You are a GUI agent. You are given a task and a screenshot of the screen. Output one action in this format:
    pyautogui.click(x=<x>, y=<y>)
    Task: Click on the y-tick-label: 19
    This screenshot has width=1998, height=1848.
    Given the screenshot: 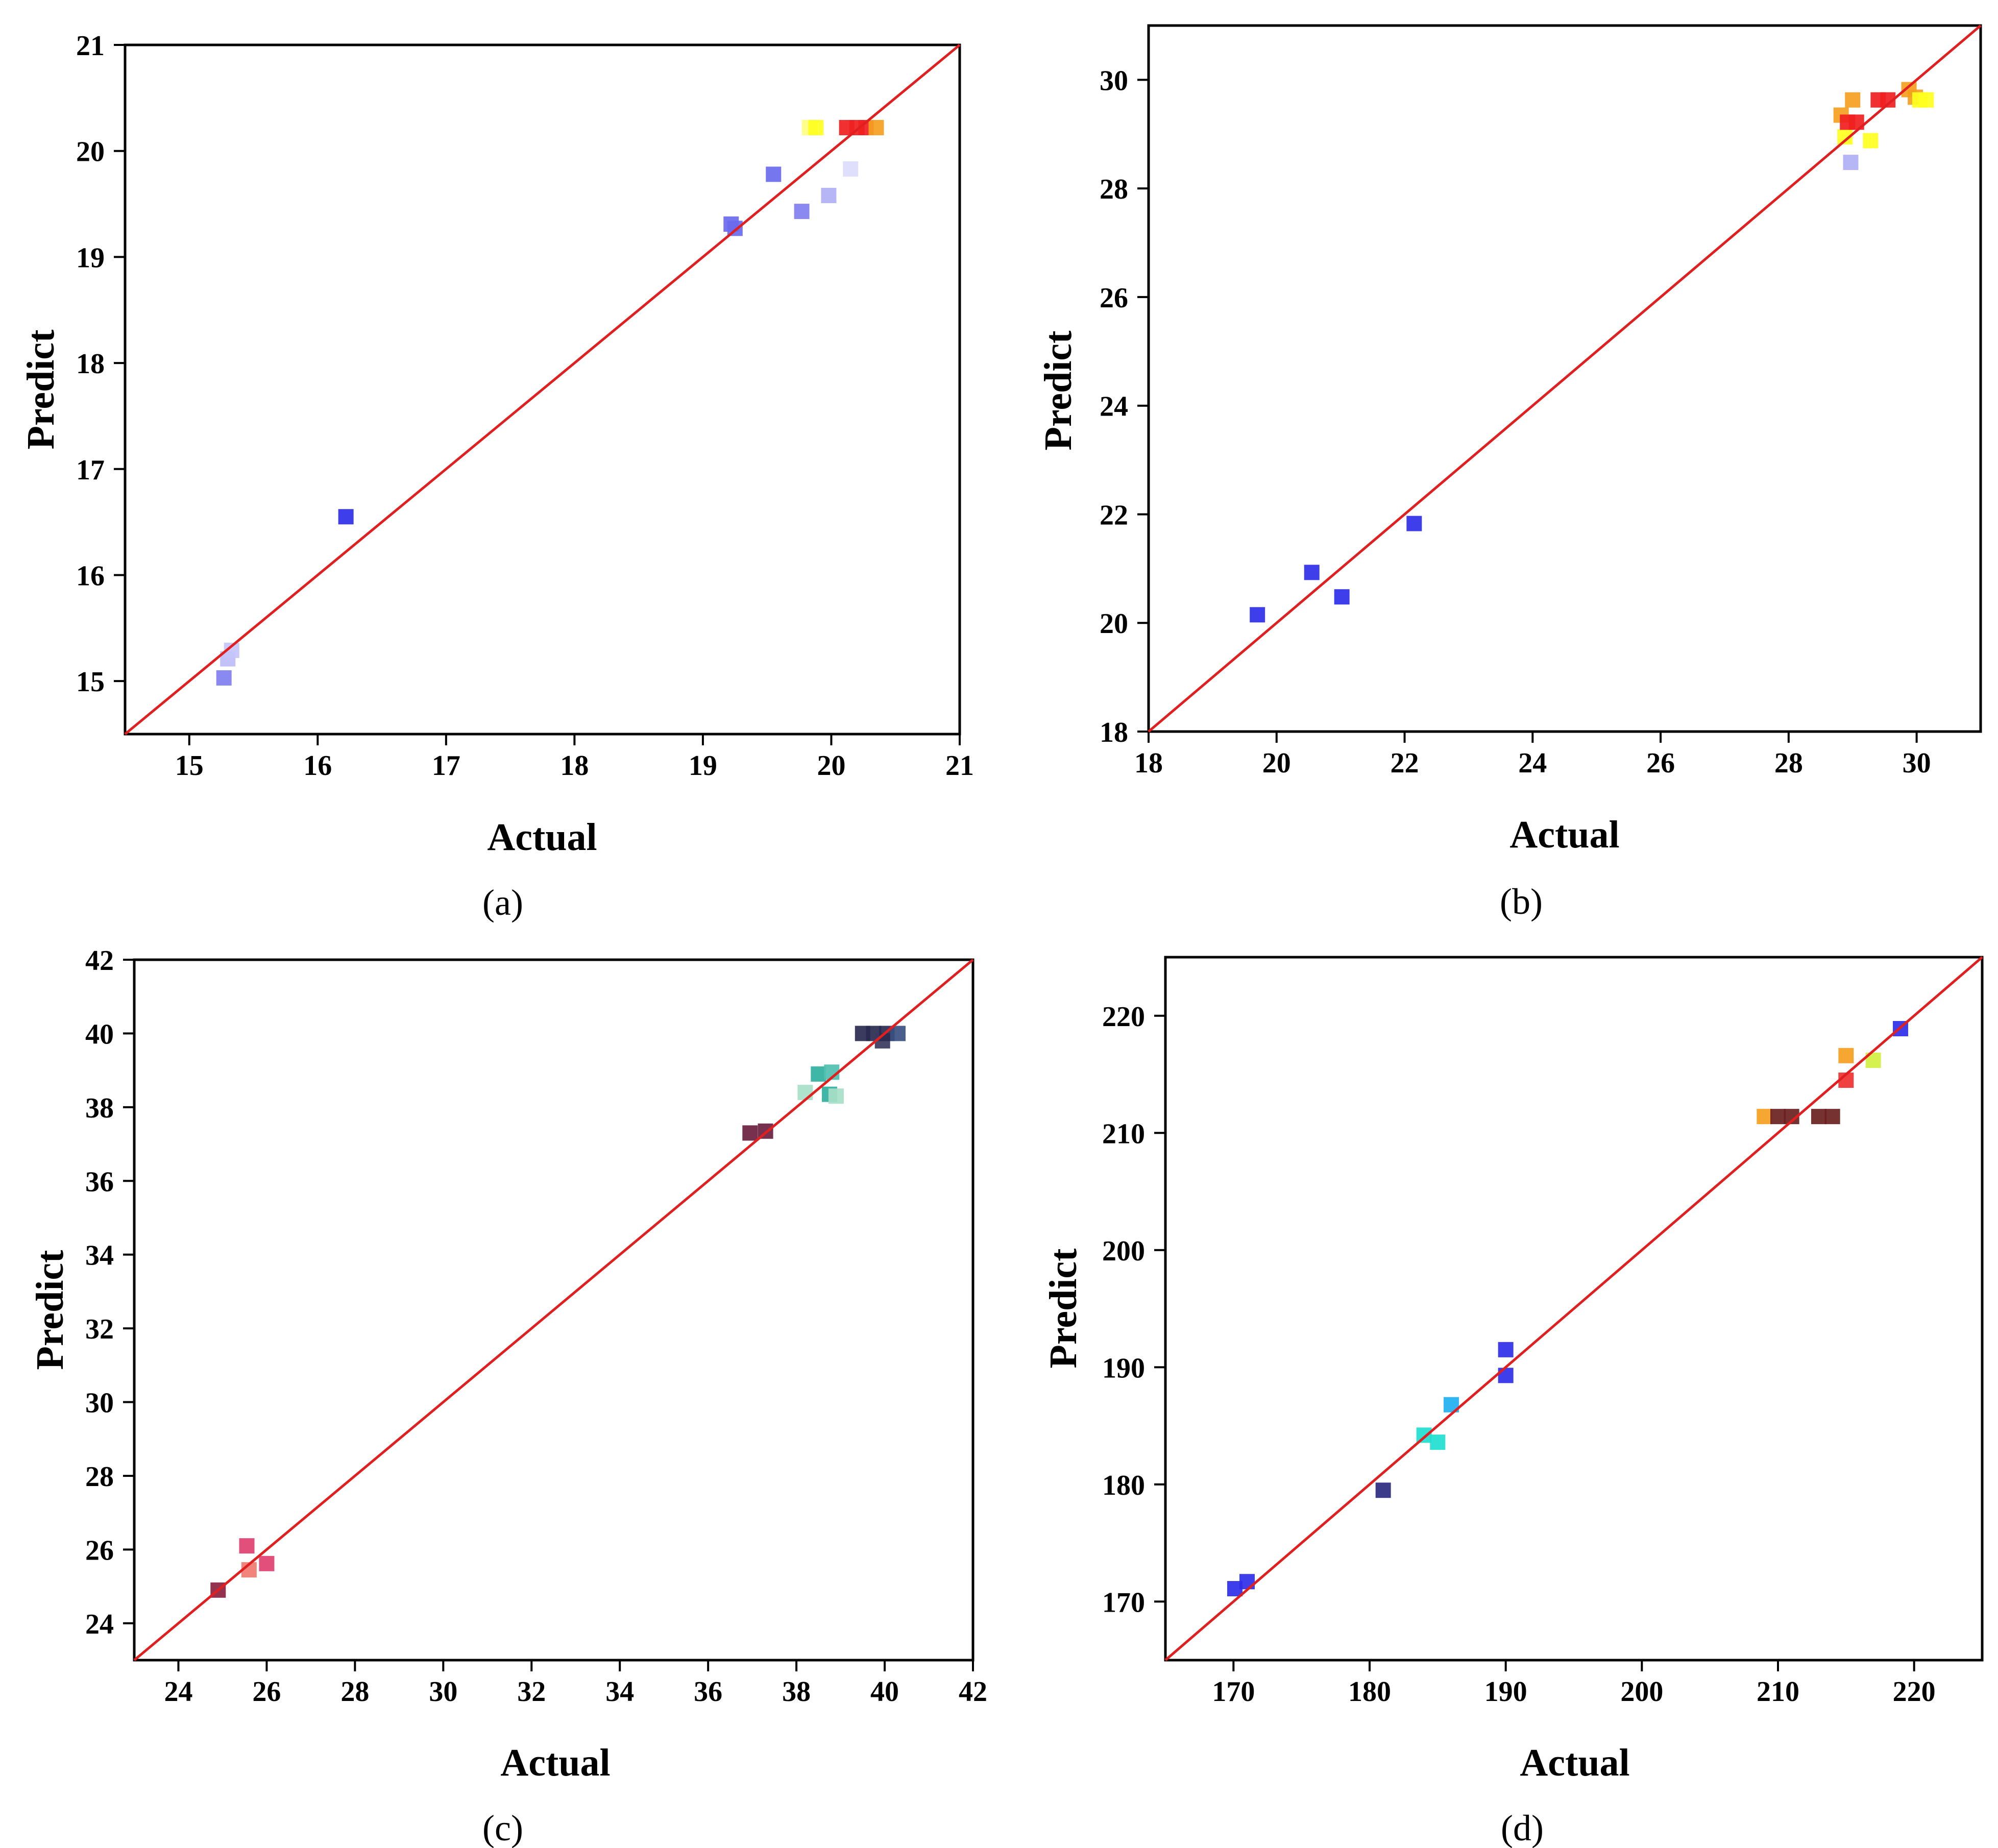 What is the action you would take?
    pyautogui.click(x=90, y=258)
    